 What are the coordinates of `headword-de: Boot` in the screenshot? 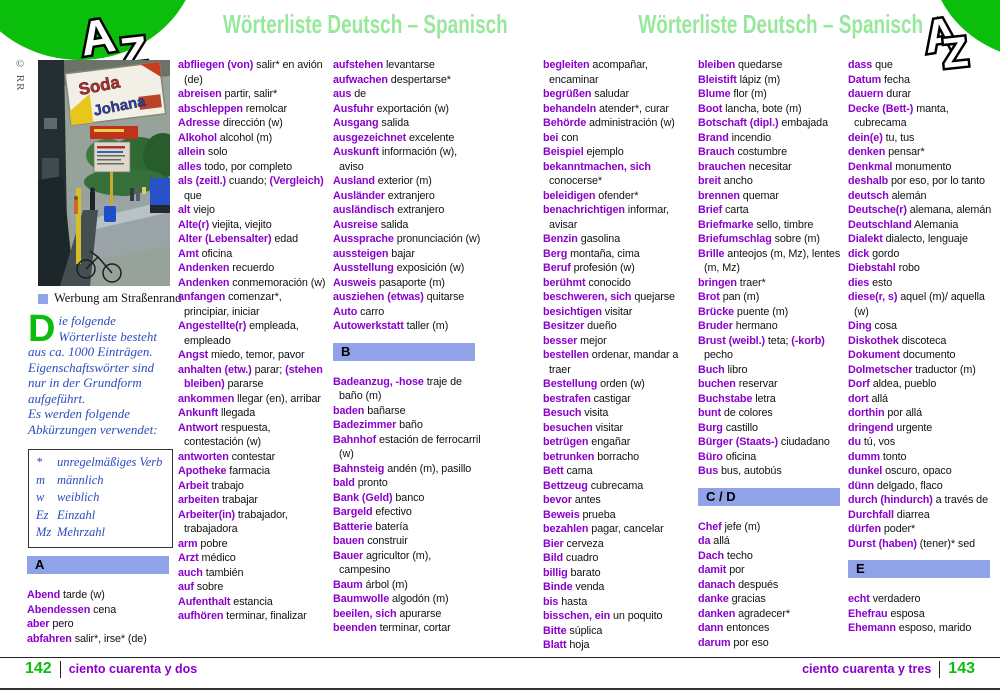 It's located at (710, 108).